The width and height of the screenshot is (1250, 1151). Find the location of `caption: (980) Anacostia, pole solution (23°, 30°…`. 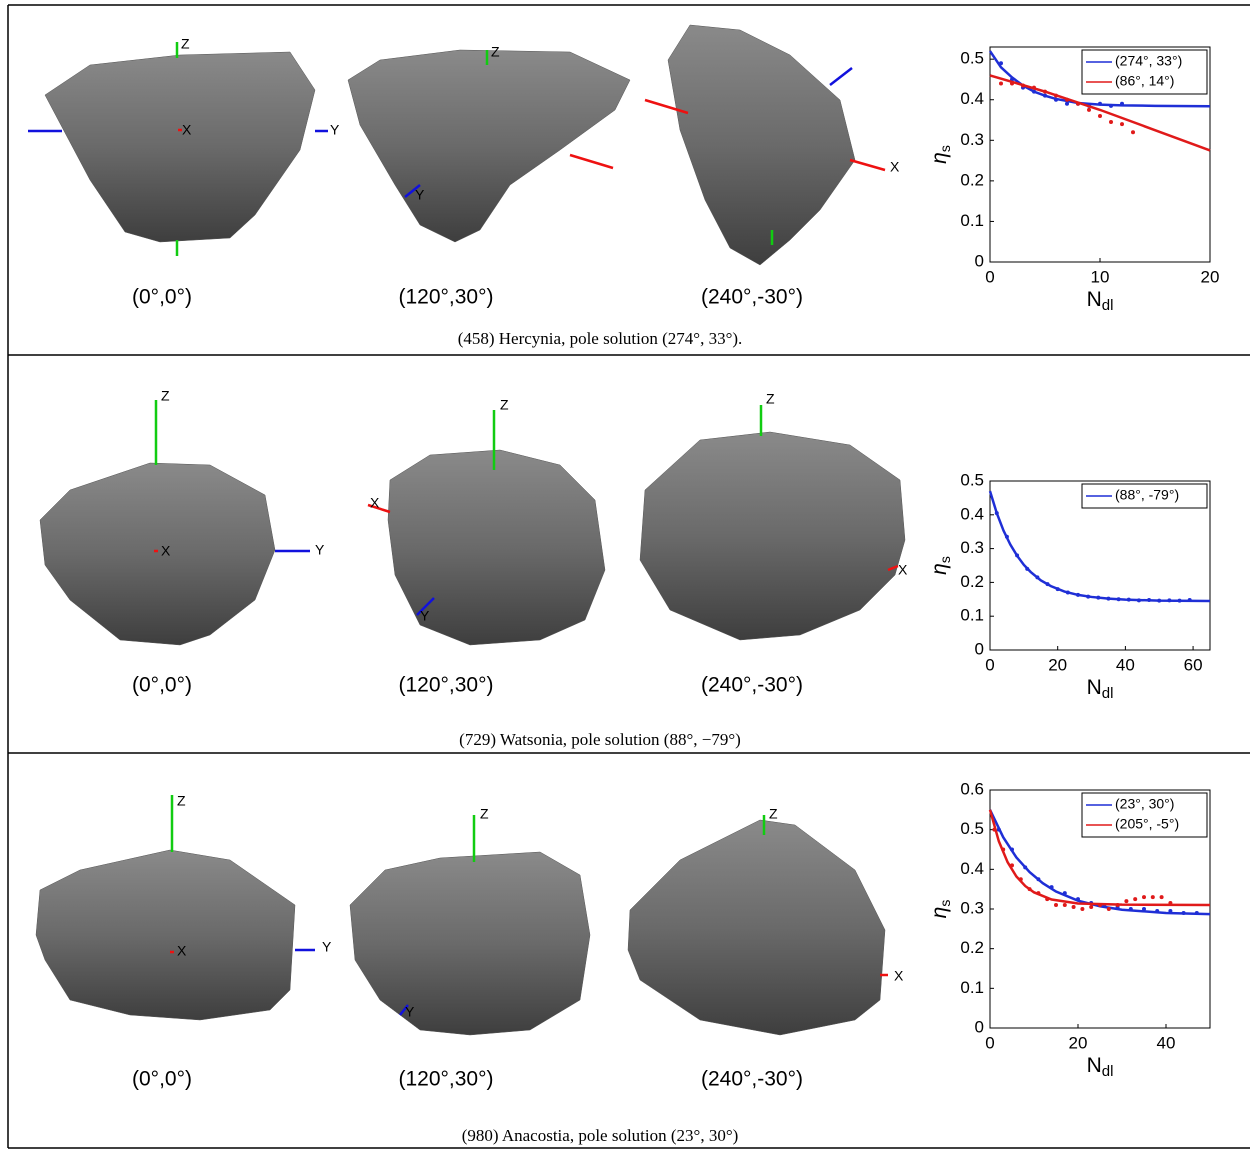

caption: (980) Anacostia, pole solution (23°, 30°… is located at coordinates (600, 1135).